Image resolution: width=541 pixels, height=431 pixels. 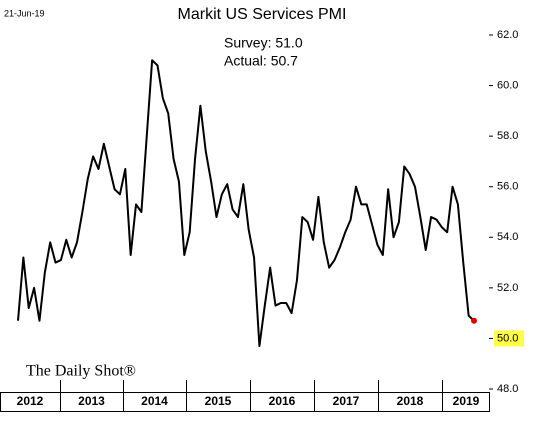 I want to click on annotation: Survey: 51.0, so click(x=263, y=43).